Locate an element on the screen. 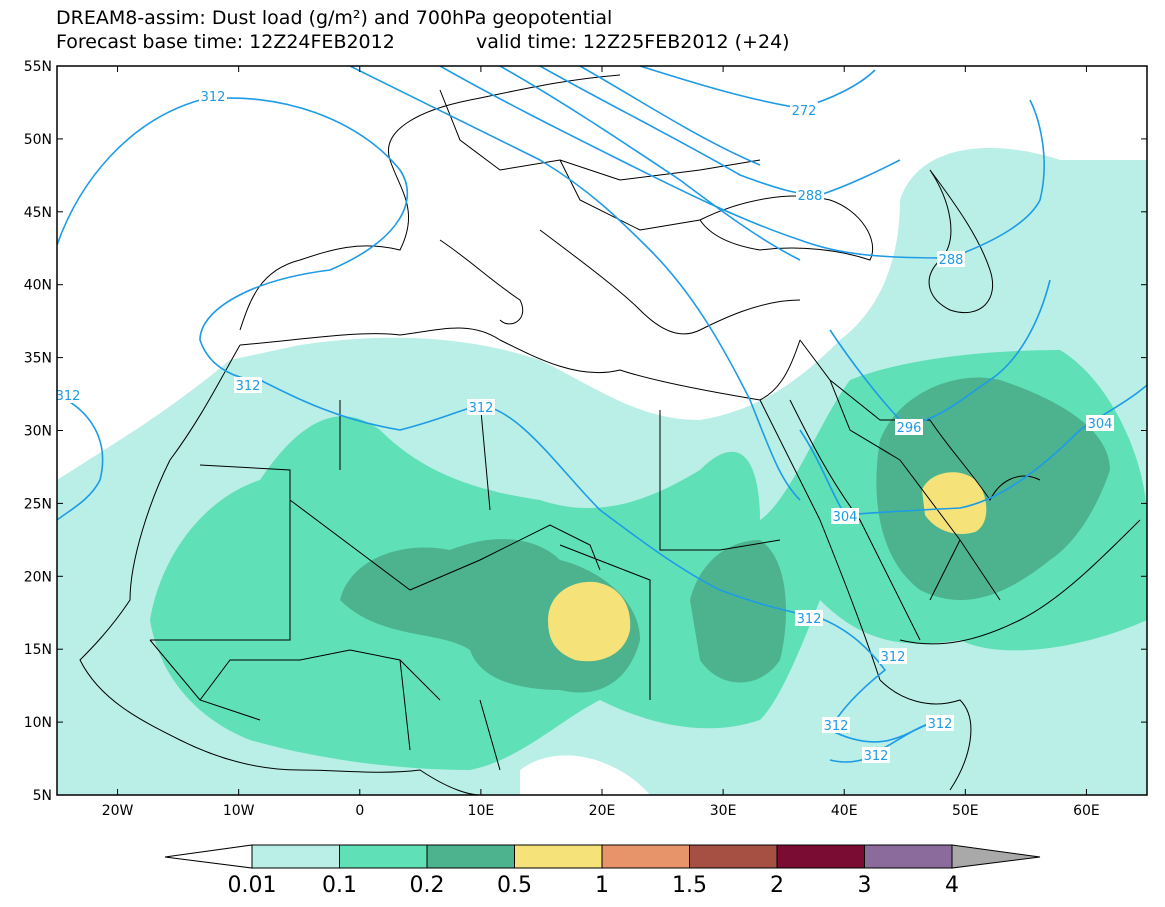 The height and width of the screenshot is (907, 1165). lat-label: 30N is located at coordinates (38, 432).